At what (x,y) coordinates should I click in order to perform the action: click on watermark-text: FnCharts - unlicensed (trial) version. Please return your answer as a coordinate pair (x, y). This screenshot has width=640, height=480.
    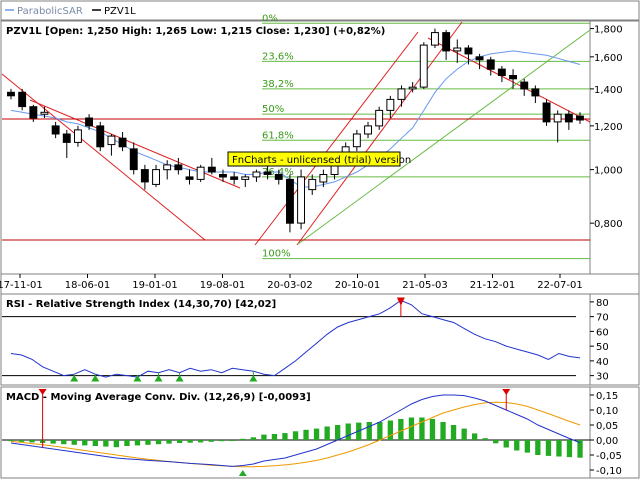
    Looking at the image, I should click on (321, 160).